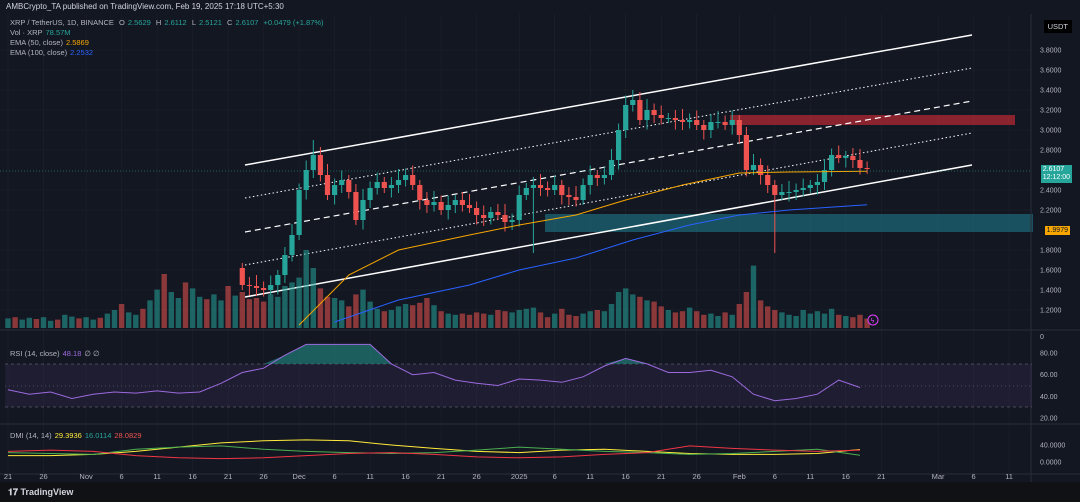  What do you see at coordinates (158, 22) in the screenshot?
I see `high-label: H` at bounding box center [158, 22].